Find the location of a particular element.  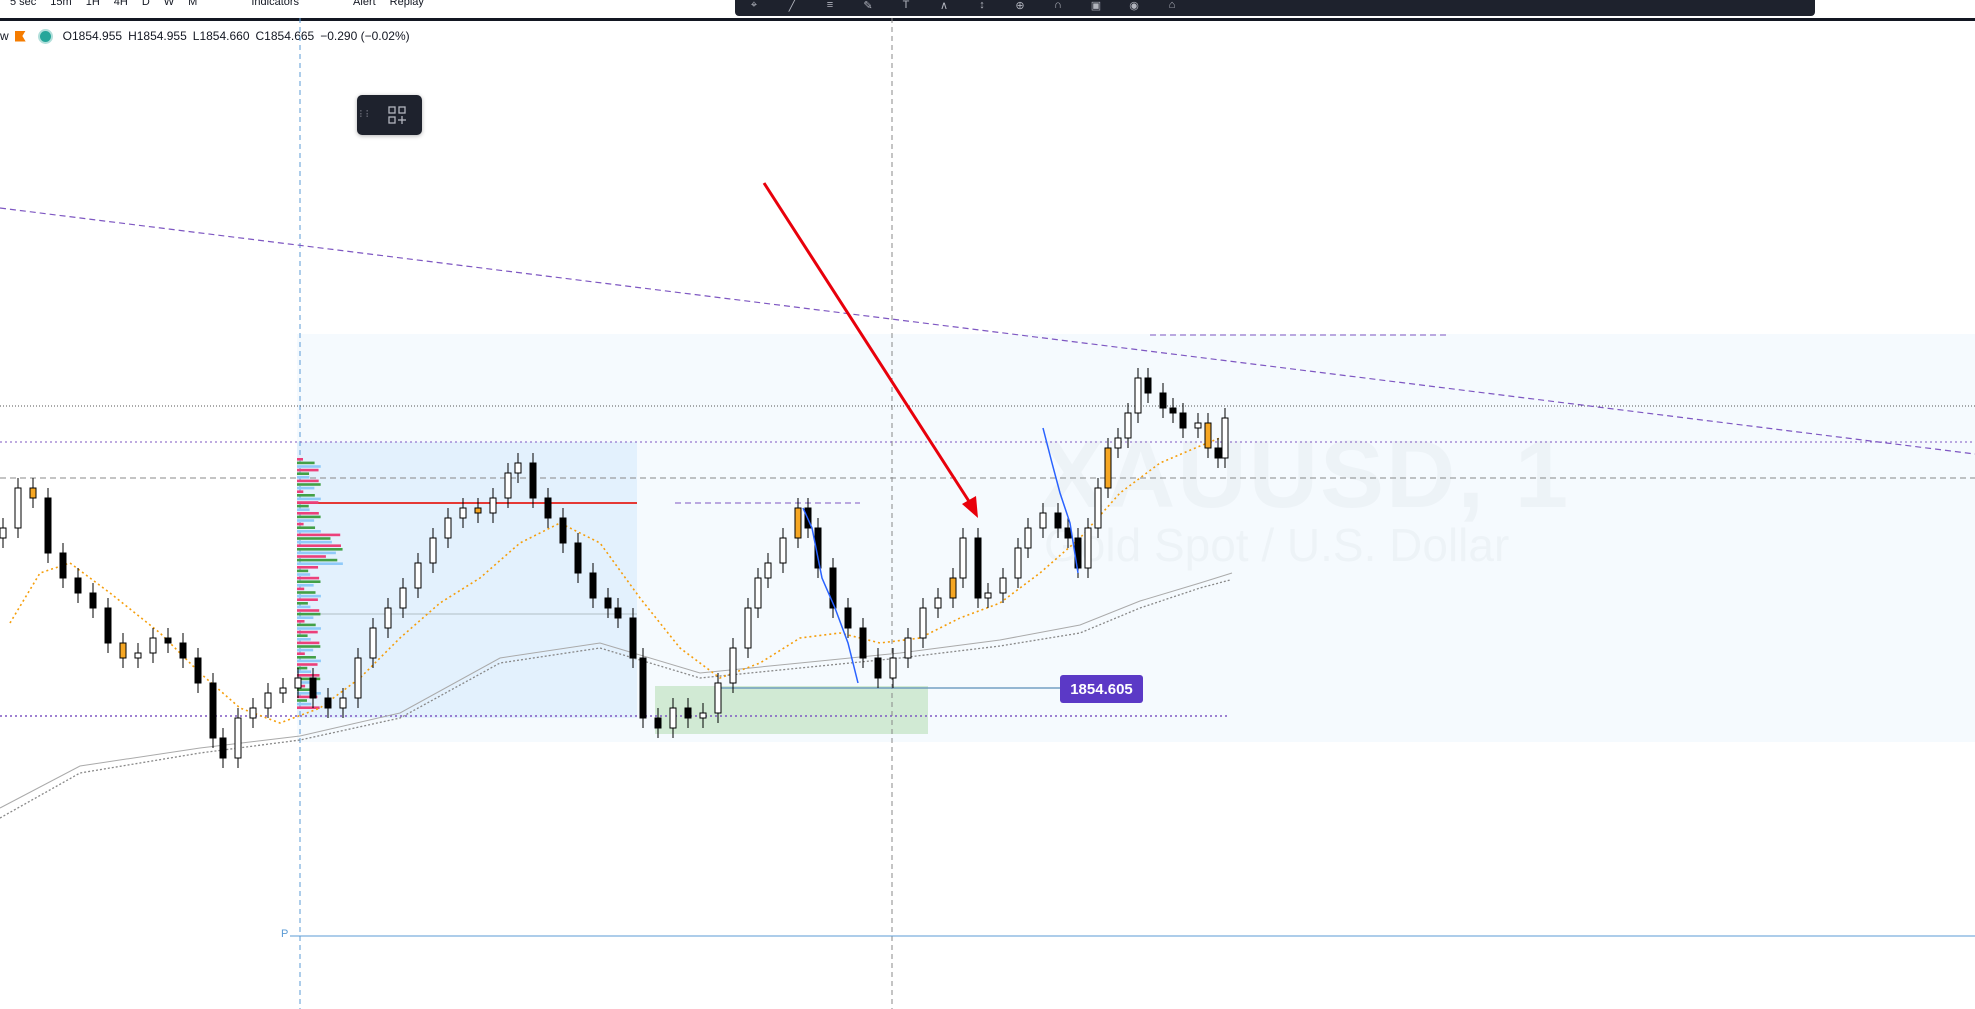

timeframe-d: D is located at coordinates (146, 4).